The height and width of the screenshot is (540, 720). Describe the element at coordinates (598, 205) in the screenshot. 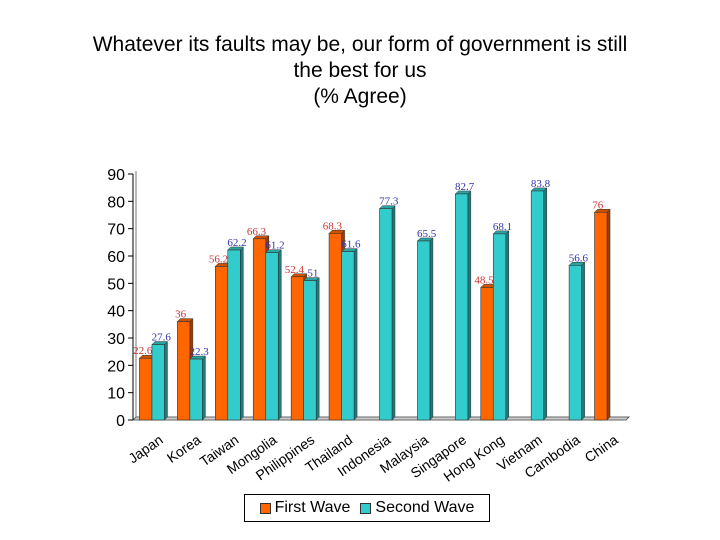

I see `data-label: 76` at that location.